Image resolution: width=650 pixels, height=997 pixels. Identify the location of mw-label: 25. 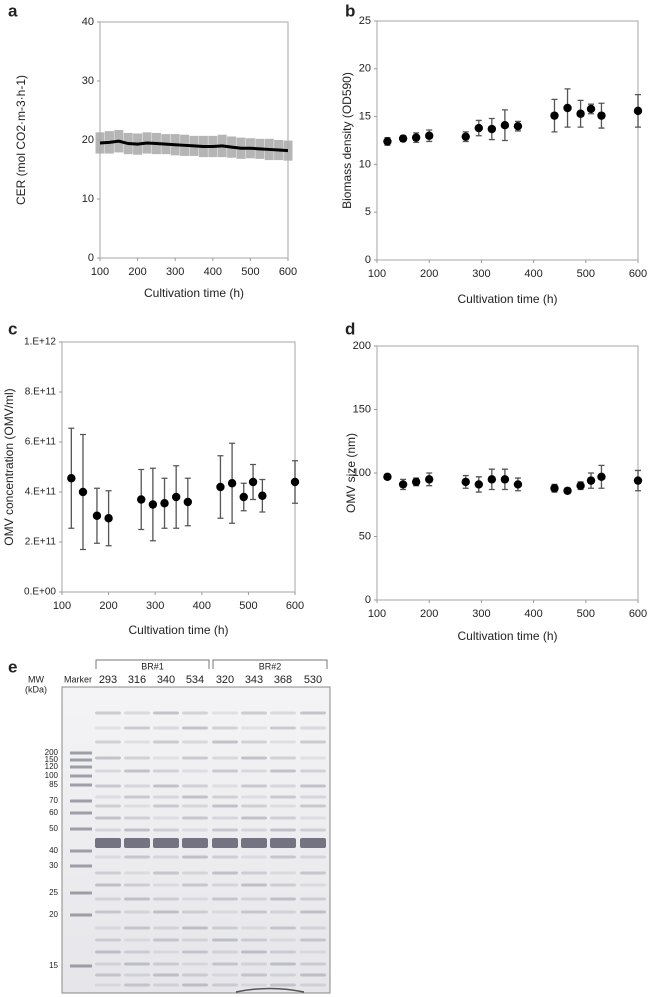
(53, 892).